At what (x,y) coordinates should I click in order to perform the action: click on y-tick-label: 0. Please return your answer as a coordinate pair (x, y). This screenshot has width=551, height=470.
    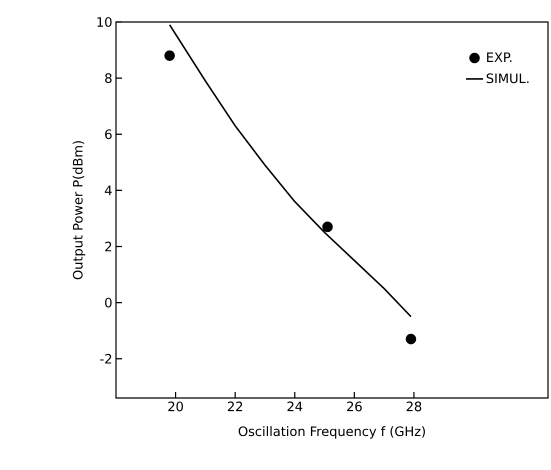
    Looking at the image, I should click on (108, 303).